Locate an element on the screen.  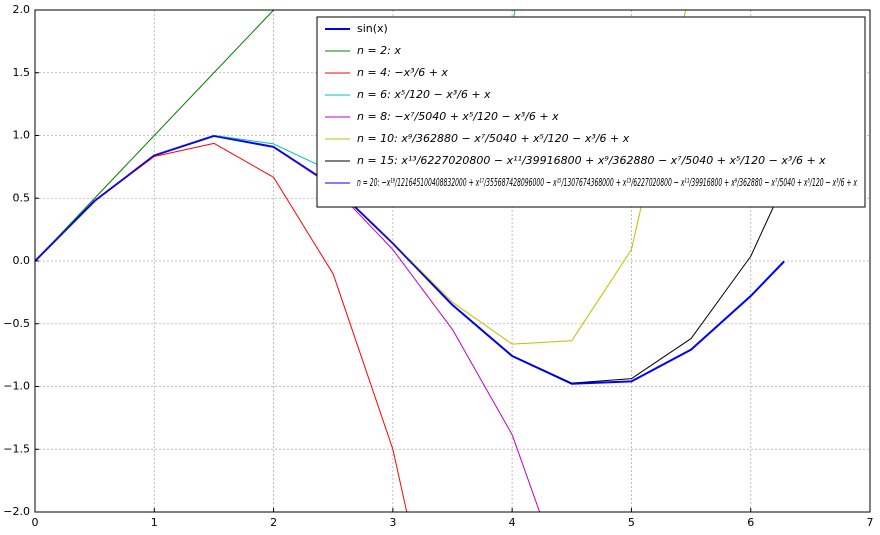
y-tick-label: 0.5 is located at coordinates (22, 197).